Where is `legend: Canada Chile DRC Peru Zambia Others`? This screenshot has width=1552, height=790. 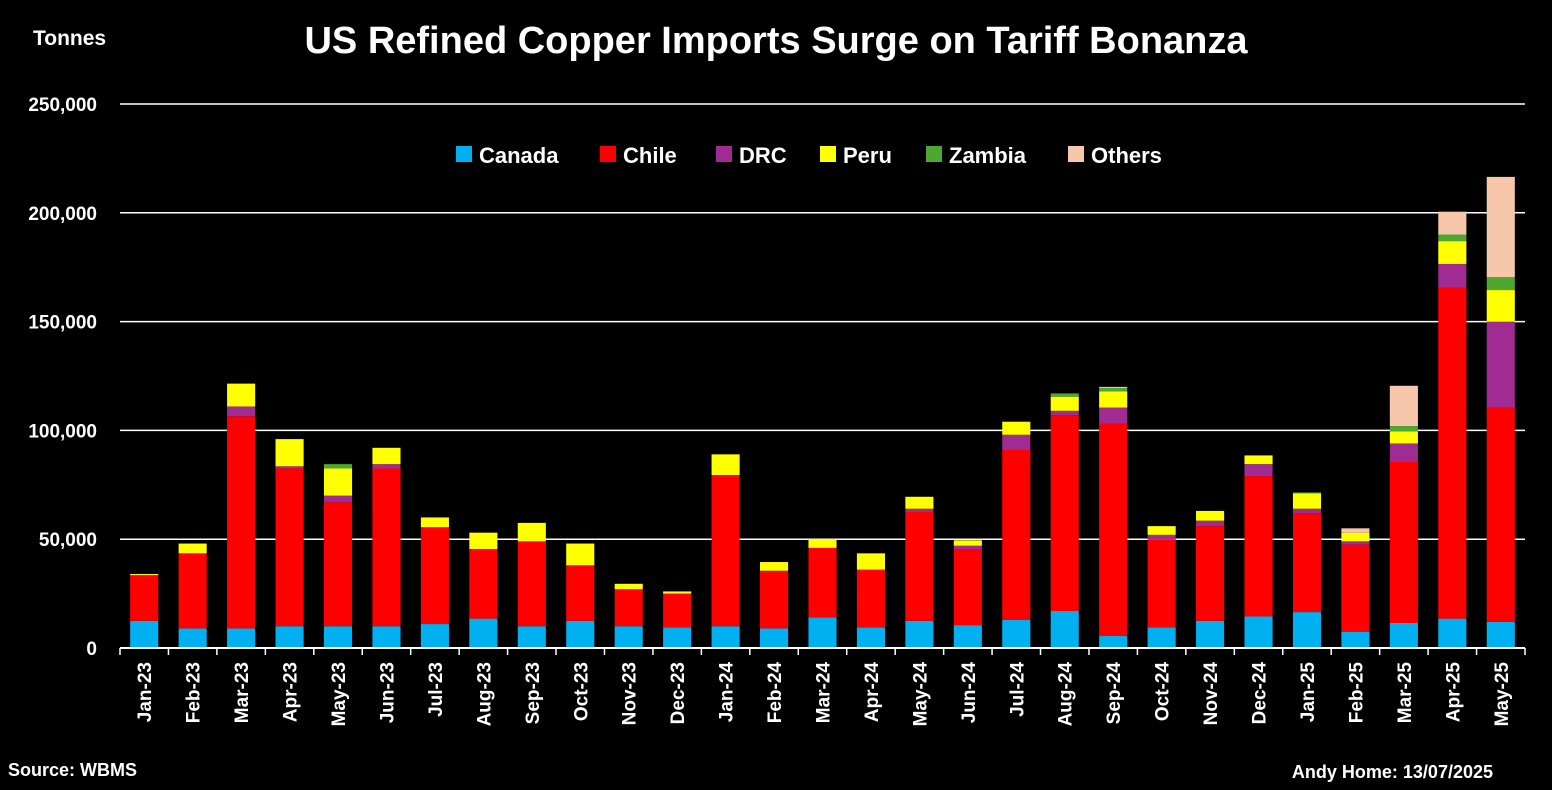
legend: Canada Chile DRC Peru Zambia Others is located at coordinates (809, 155).